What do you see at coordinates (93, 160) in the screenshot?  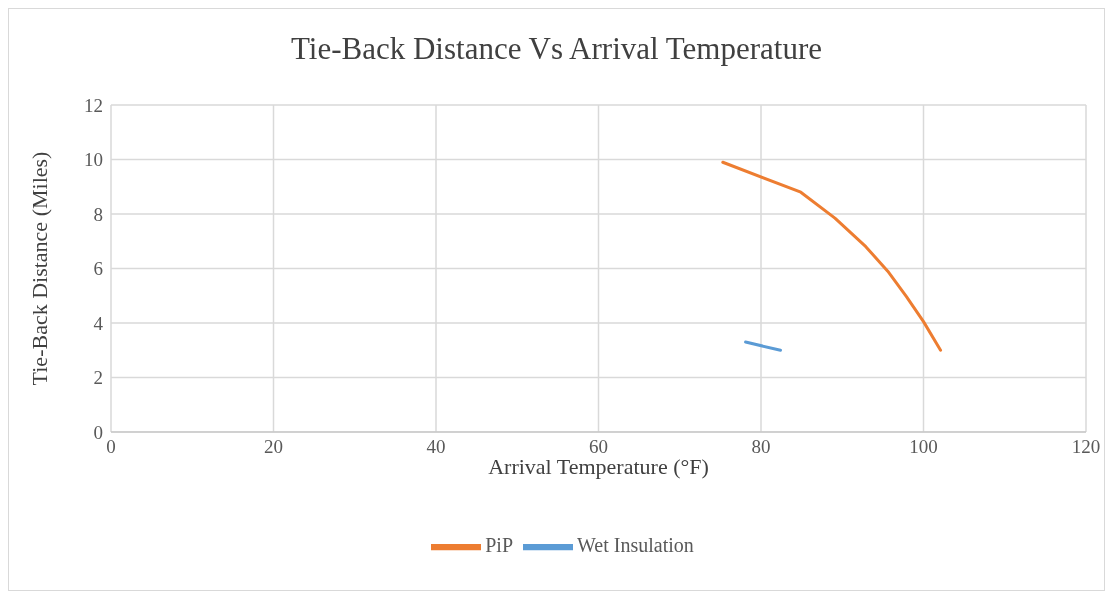 I see `y-tick-label: 10` at bounding box center [93, 160].